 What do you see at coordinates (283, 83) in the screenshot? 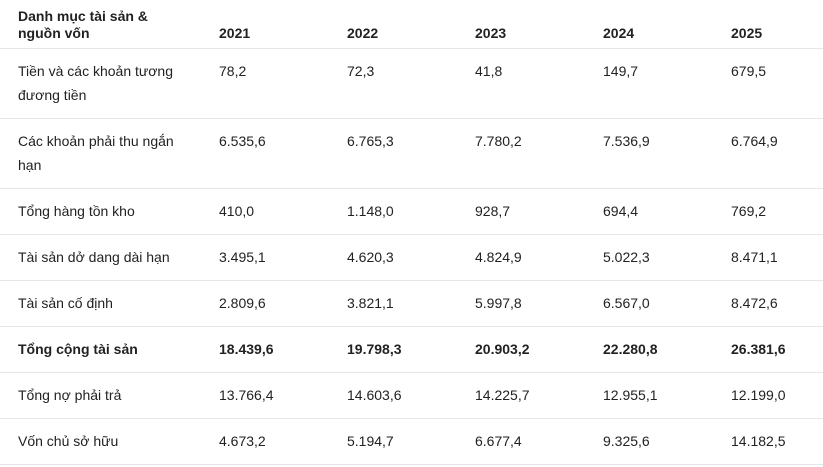
I see `value-cell: 78,2` at bounding box center [283, 83].